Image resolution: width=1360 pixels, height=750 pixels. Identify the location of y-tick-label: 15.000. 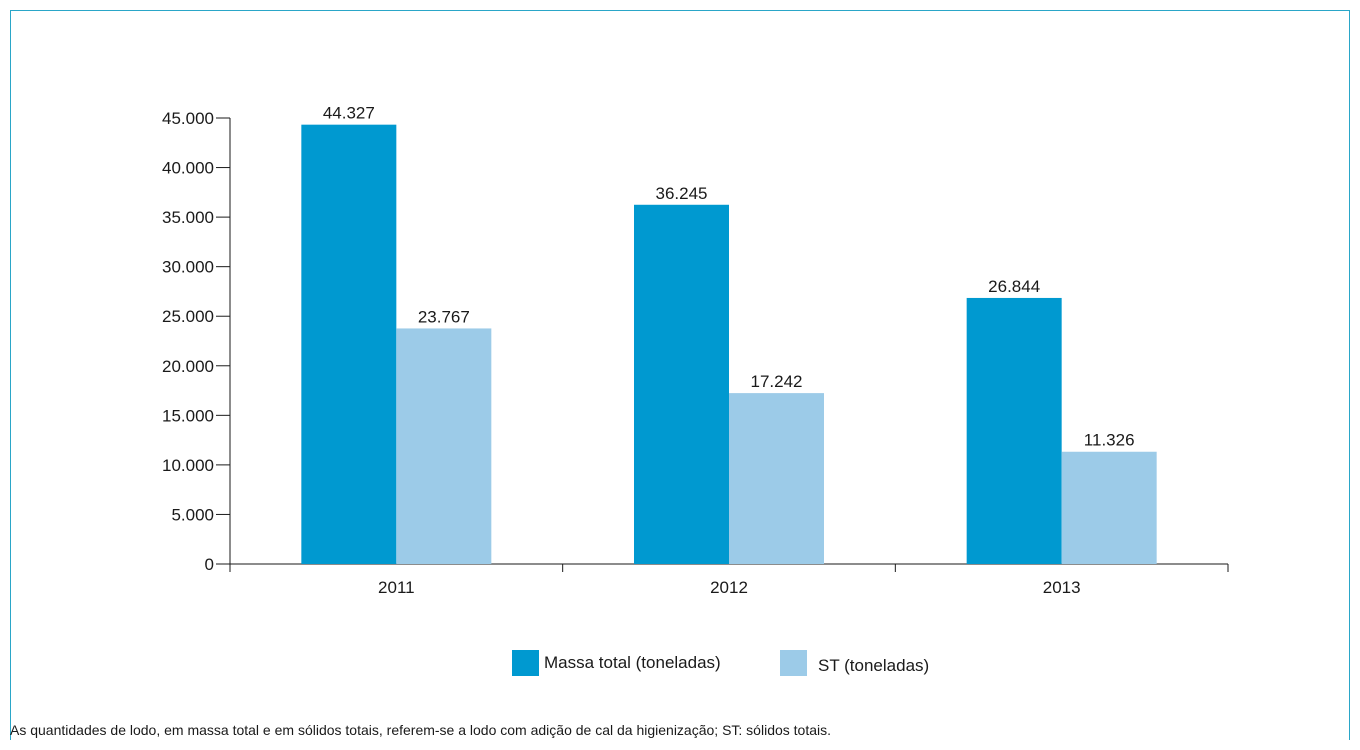
(188, 415).